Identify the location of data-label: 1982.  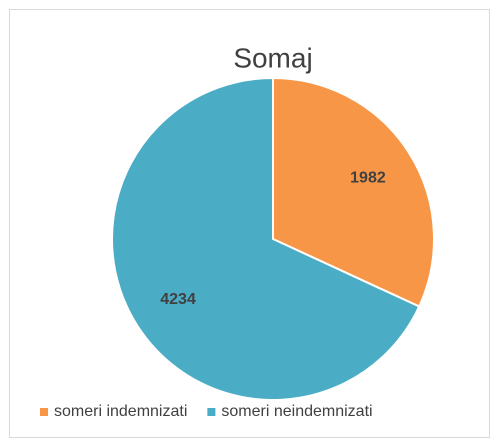
(368, 177).